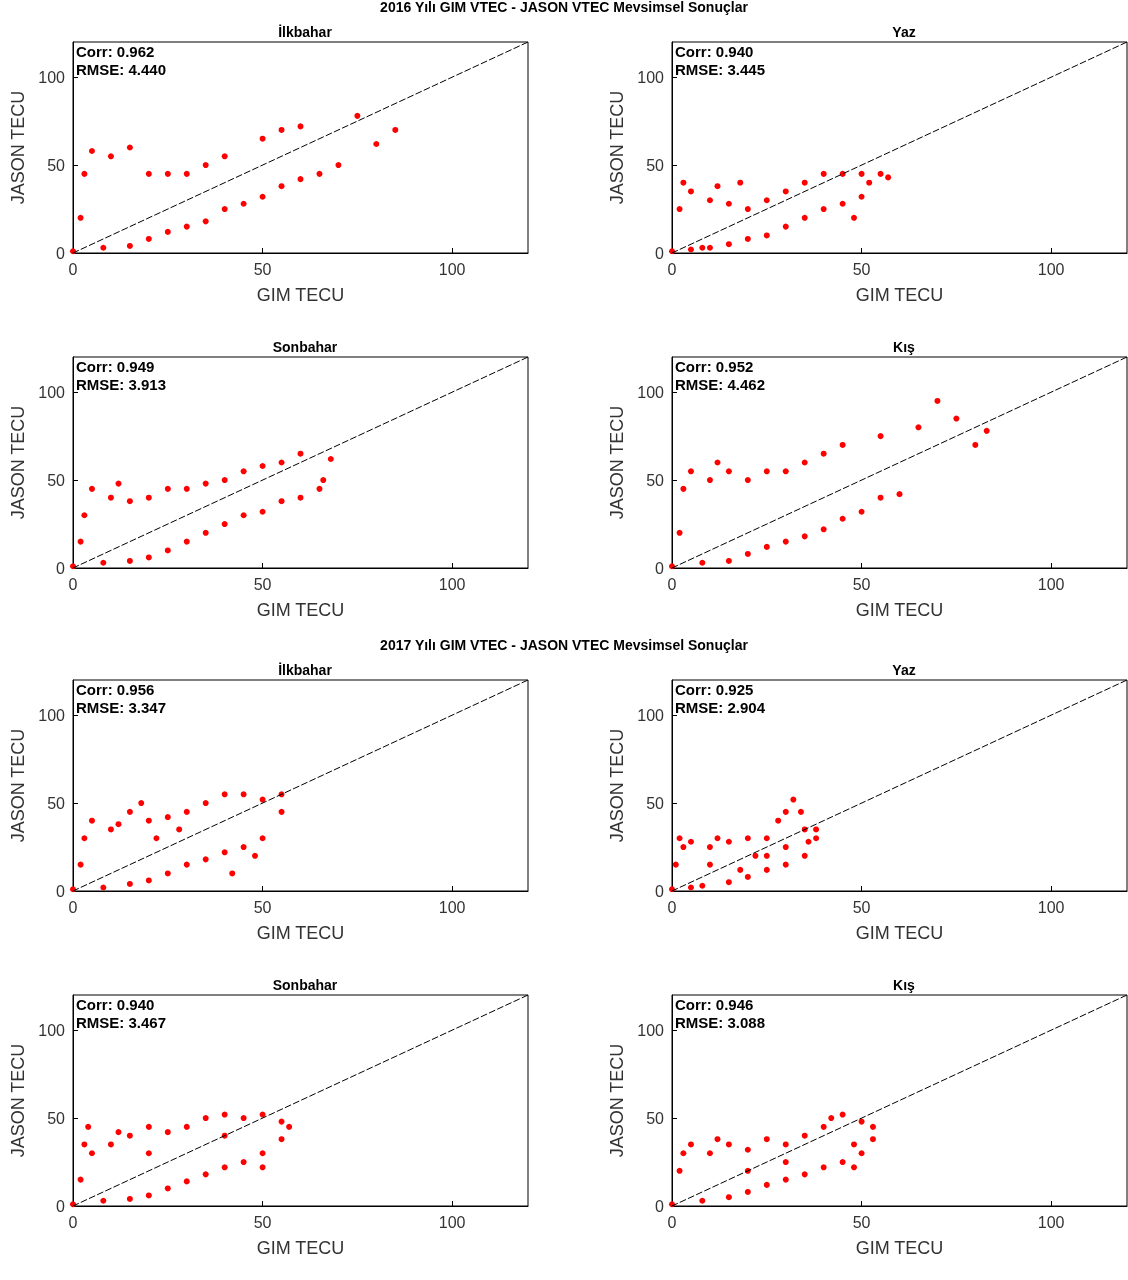 The image size is (1128, 1280). What do you see at coordinates (121, 384) in the screenshot?
I see `annotation: RMSE: 3.913` at bounding box center [121, 384].